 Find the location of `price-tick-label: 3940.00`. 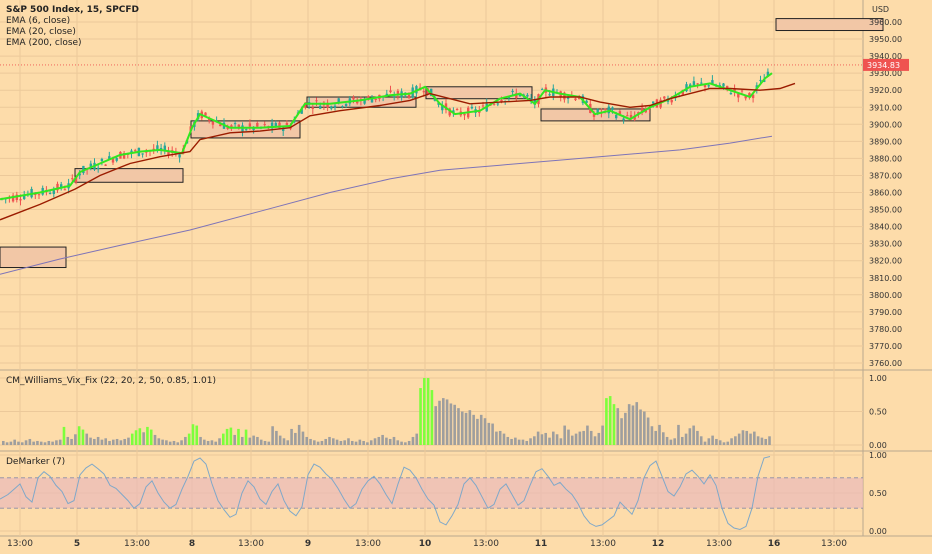

price-tick-label: 3940.00 is located at coordinates (885, 56).